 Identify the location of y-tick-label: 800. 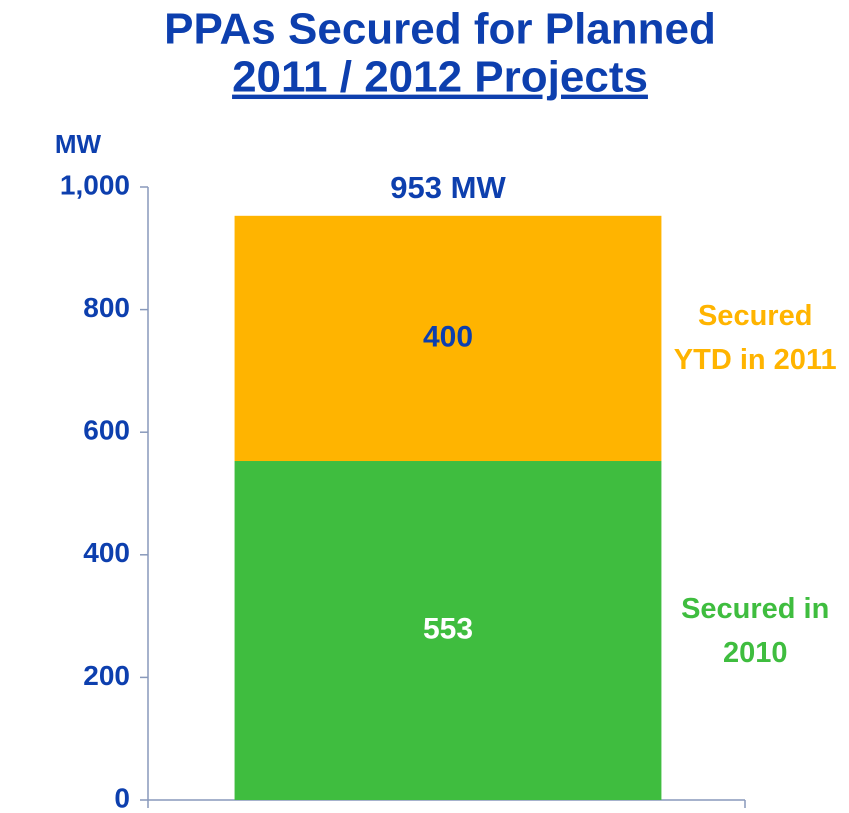
(106, 307).